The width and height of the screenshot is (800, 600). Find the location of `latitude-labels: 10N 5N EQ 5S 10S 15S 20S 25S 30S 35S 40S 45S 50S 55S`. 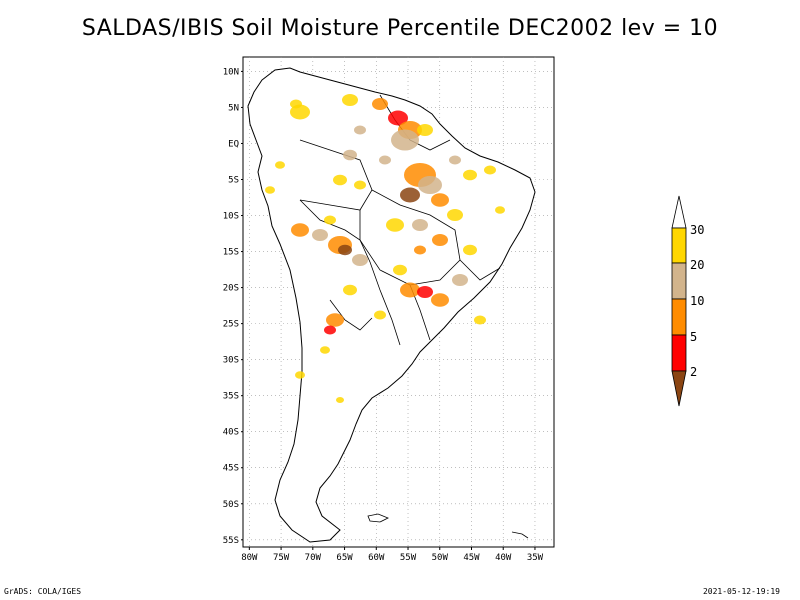

latitude-labels: 10N 5N EQ 5S 10S 15S 20S 25S 30S 35S 40S 45S 50S 55S is located at coordinates (233, 306).